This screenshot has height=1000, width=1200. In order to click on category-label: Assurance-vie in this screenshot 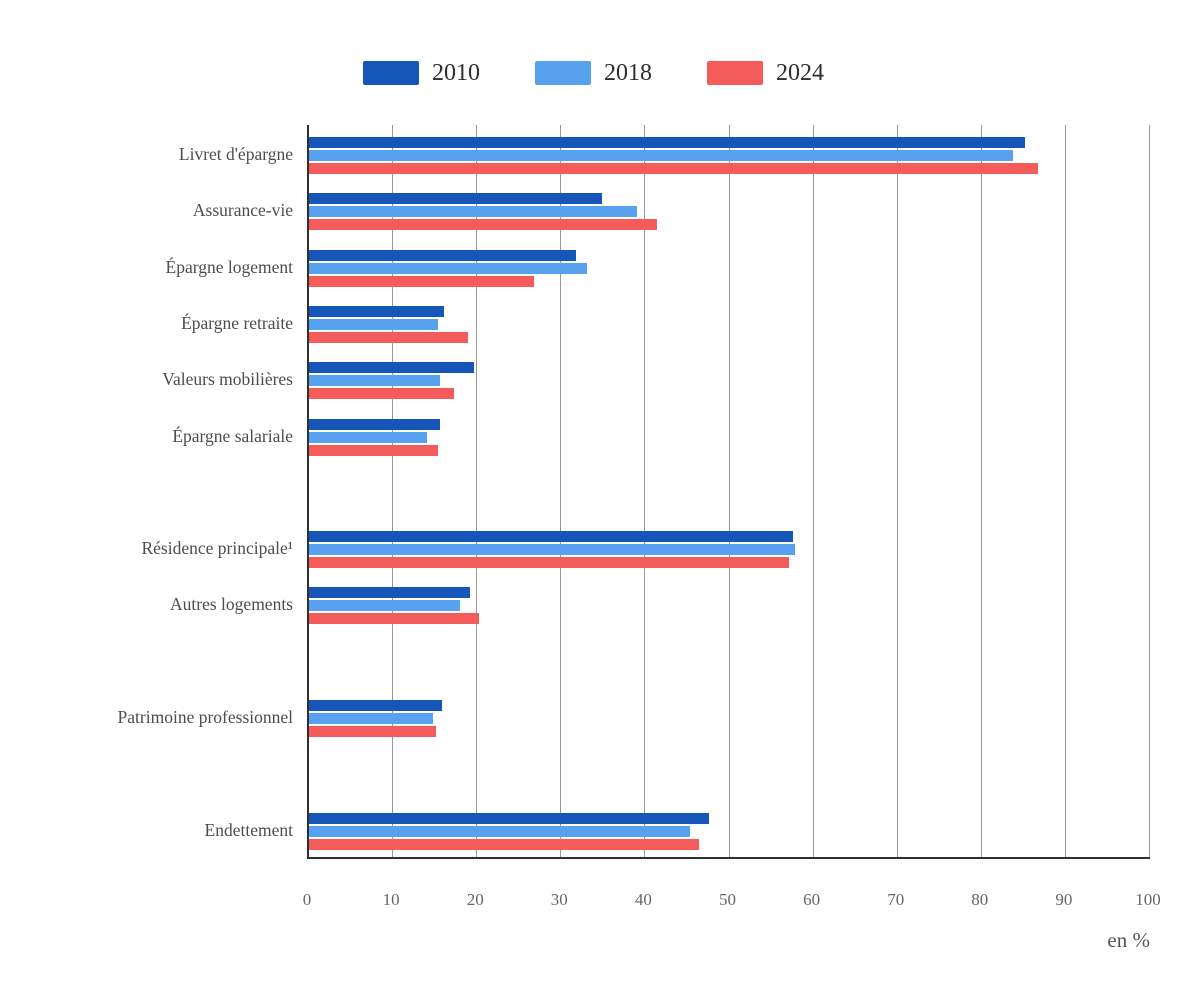, I will do `click(242, 210)`.